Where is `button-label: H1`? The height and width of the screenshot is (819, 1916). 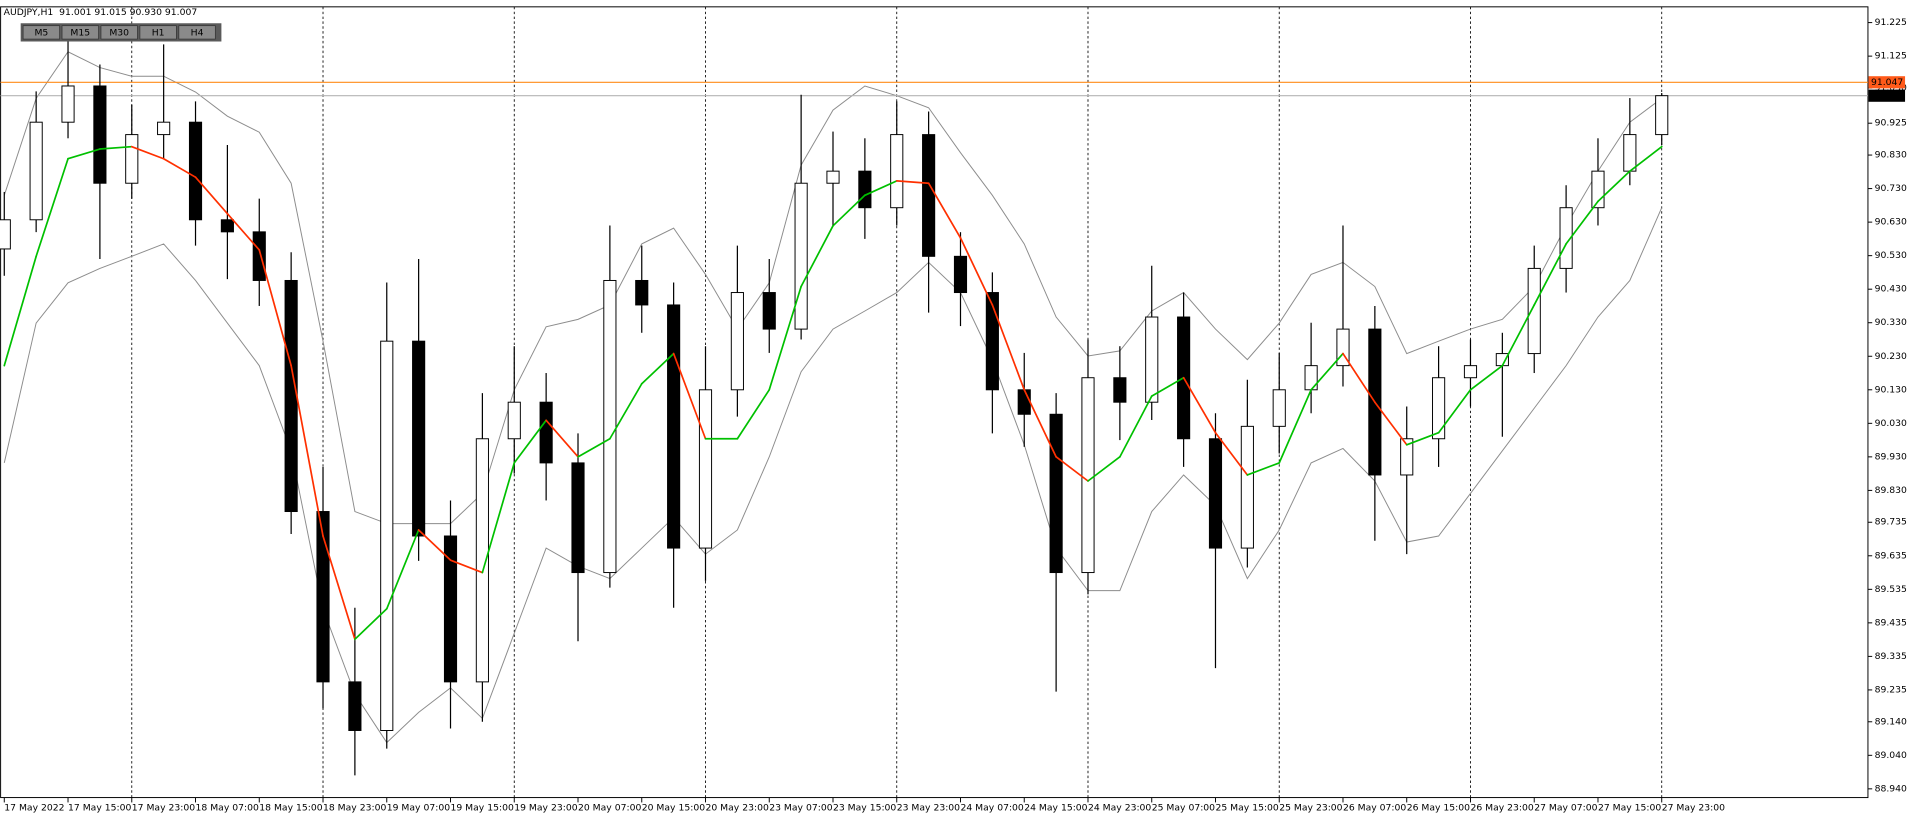
button-label: H1 is located at coordinates (158, 32).